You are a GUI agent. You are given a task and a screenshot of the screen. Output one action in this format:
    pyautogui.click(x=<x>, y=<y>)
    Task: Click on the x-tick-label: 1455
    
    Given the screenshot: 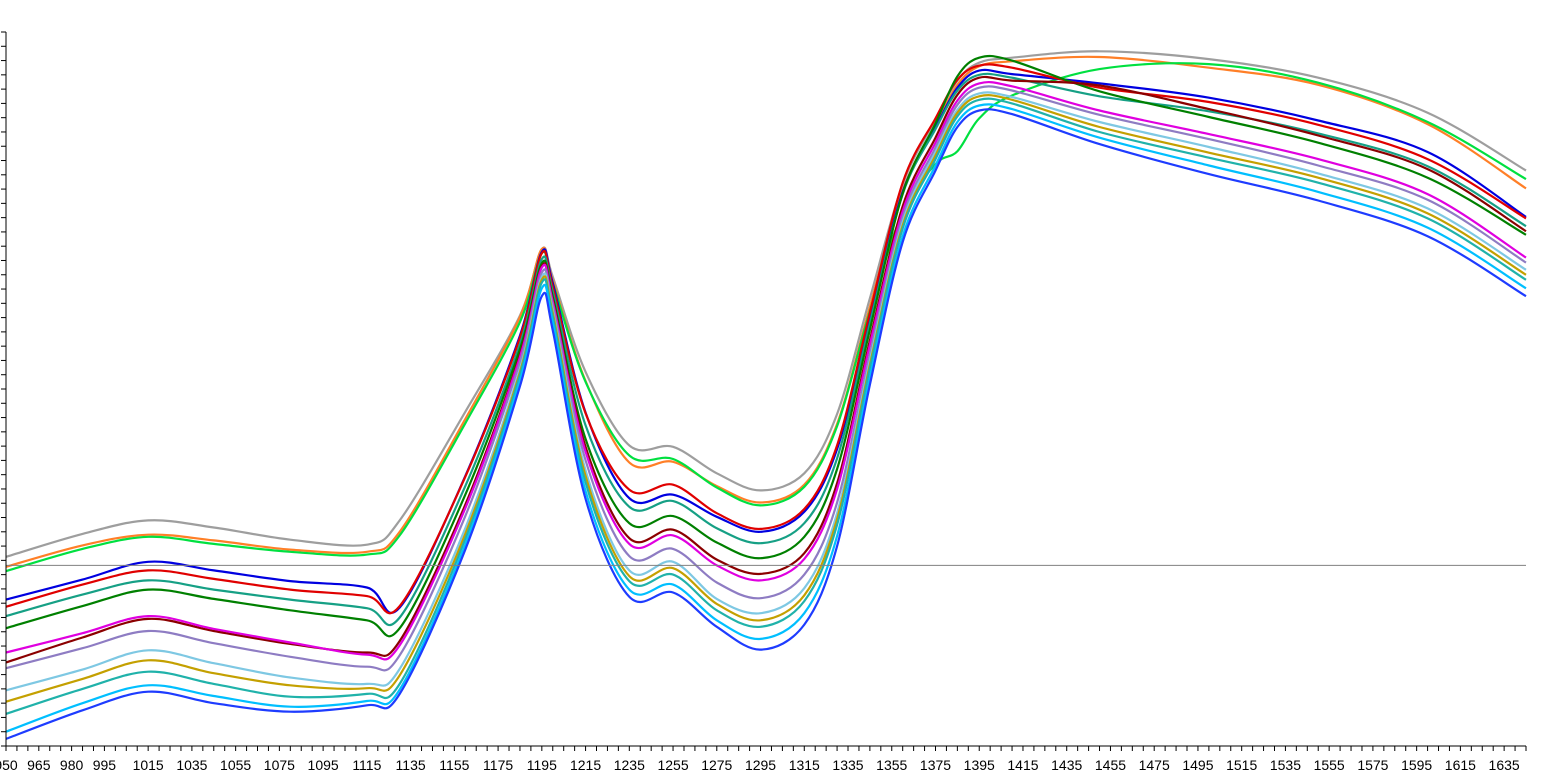 What is the action you would take?
    pyautogui.click(x=1110, y=765)
    